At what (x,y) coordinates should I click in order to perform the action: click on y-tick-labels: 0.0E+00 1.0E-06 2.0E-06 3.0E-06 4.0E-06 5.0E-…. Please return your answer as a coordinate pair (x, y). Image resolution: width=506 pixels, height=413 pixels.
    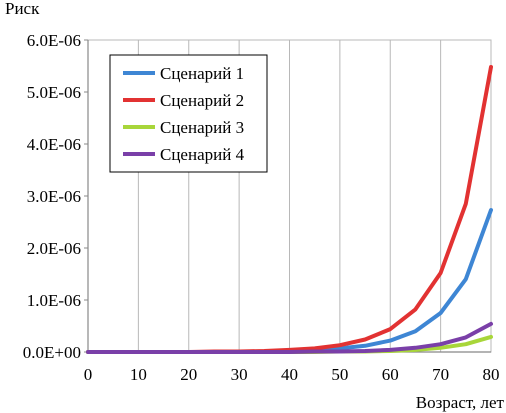
    Looking at the image, I should click on (52, 196).